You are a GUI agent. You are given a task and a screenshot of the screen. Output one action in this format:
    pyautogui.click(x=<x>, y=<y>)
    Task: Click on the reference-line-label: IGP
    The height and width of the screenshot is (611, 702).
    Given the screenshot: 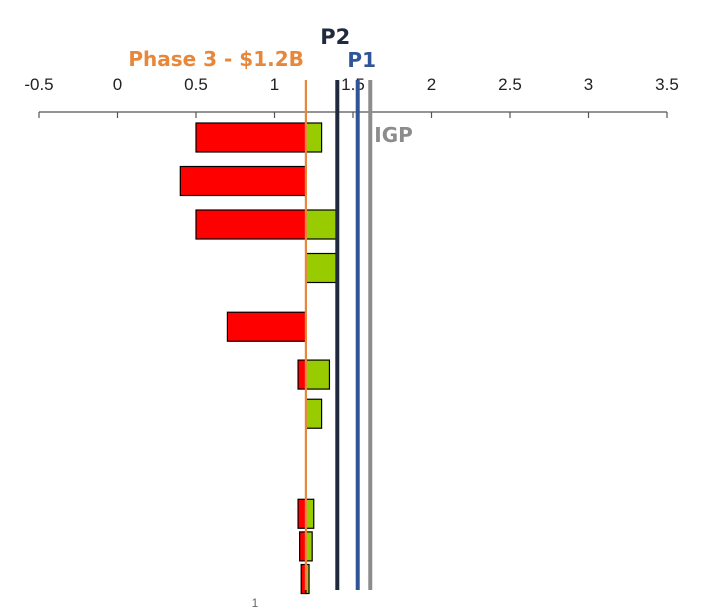 What is the action you would take?
    pyautogui.click(x=393, y=135)
    